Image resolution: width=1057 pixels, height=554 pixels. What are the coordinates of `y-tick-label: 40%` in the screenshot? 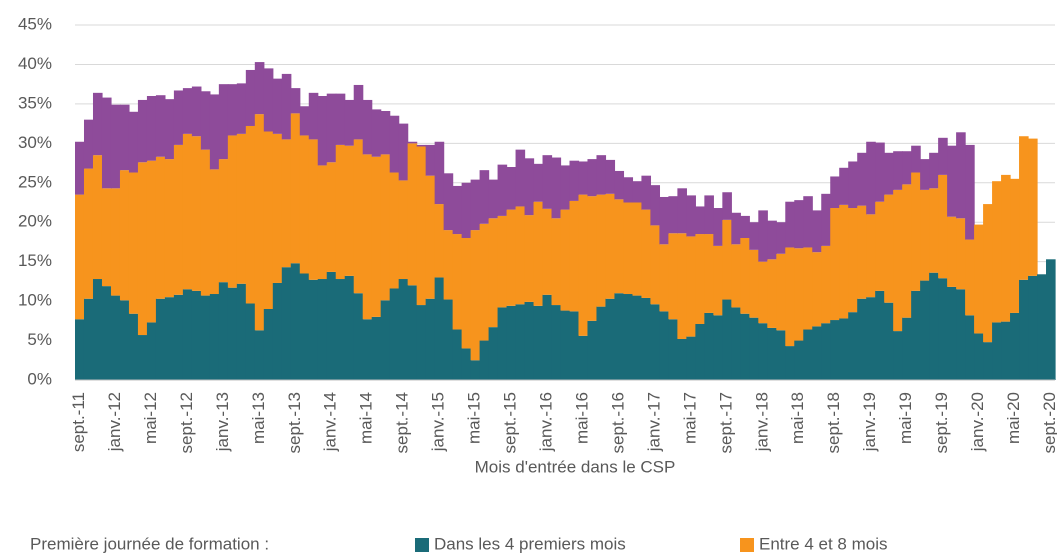 It's located at (35, 63).